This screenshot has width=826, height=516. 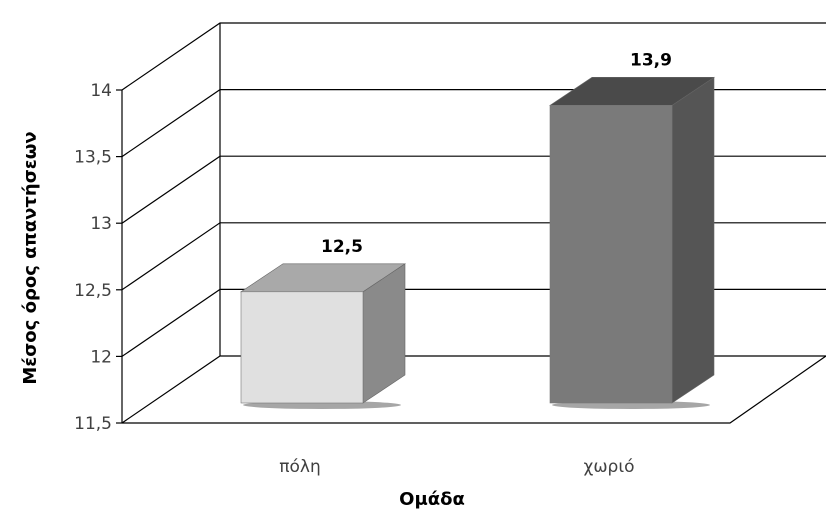 I want to click on bar-data-label: 12,5, so click(x=342, y=247).